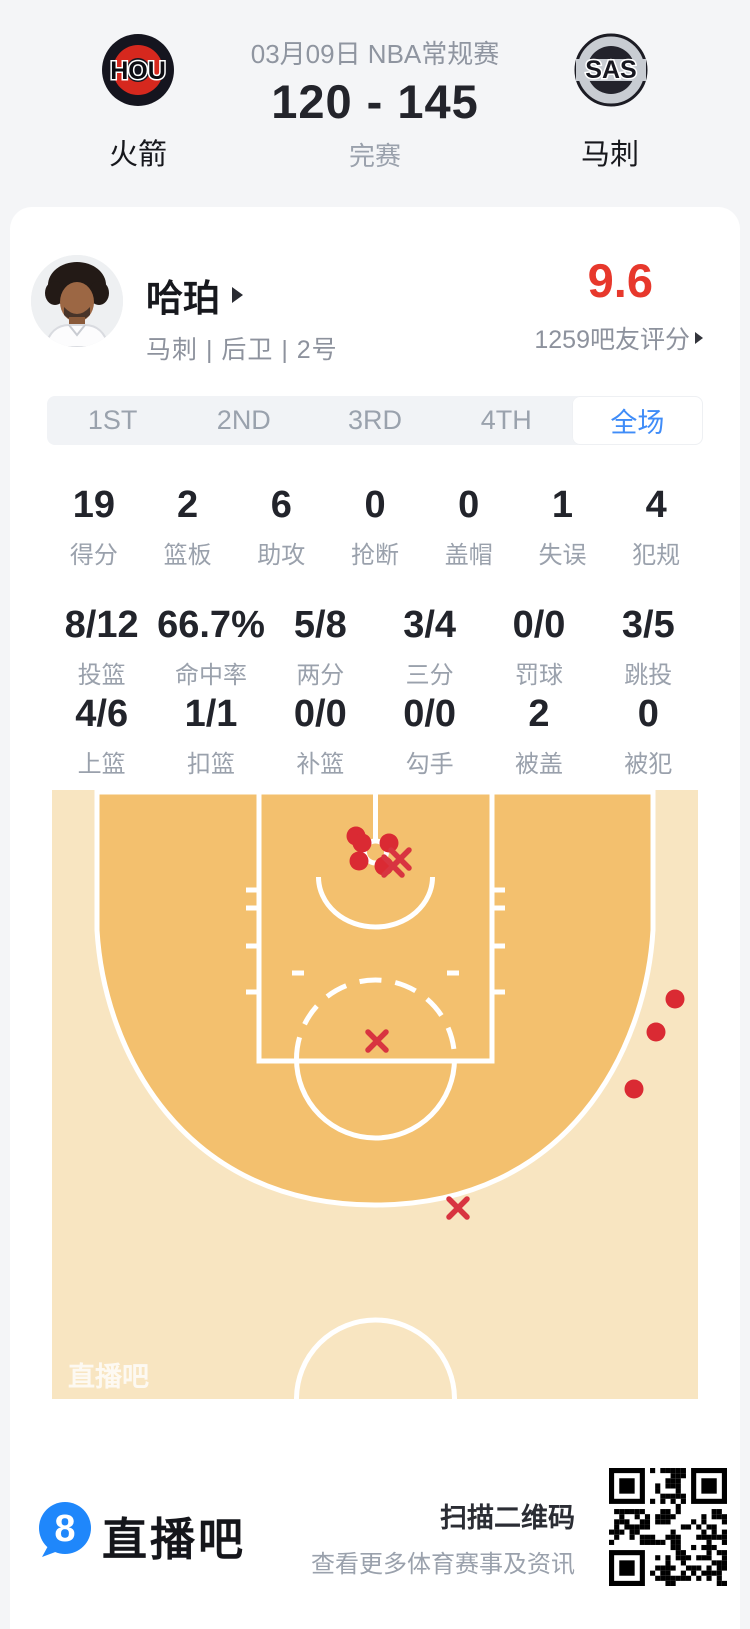 Image resolution: width=750 pixels, height=1629 pixels. I want to click on stat-label: 投篮, so click(101, 675).